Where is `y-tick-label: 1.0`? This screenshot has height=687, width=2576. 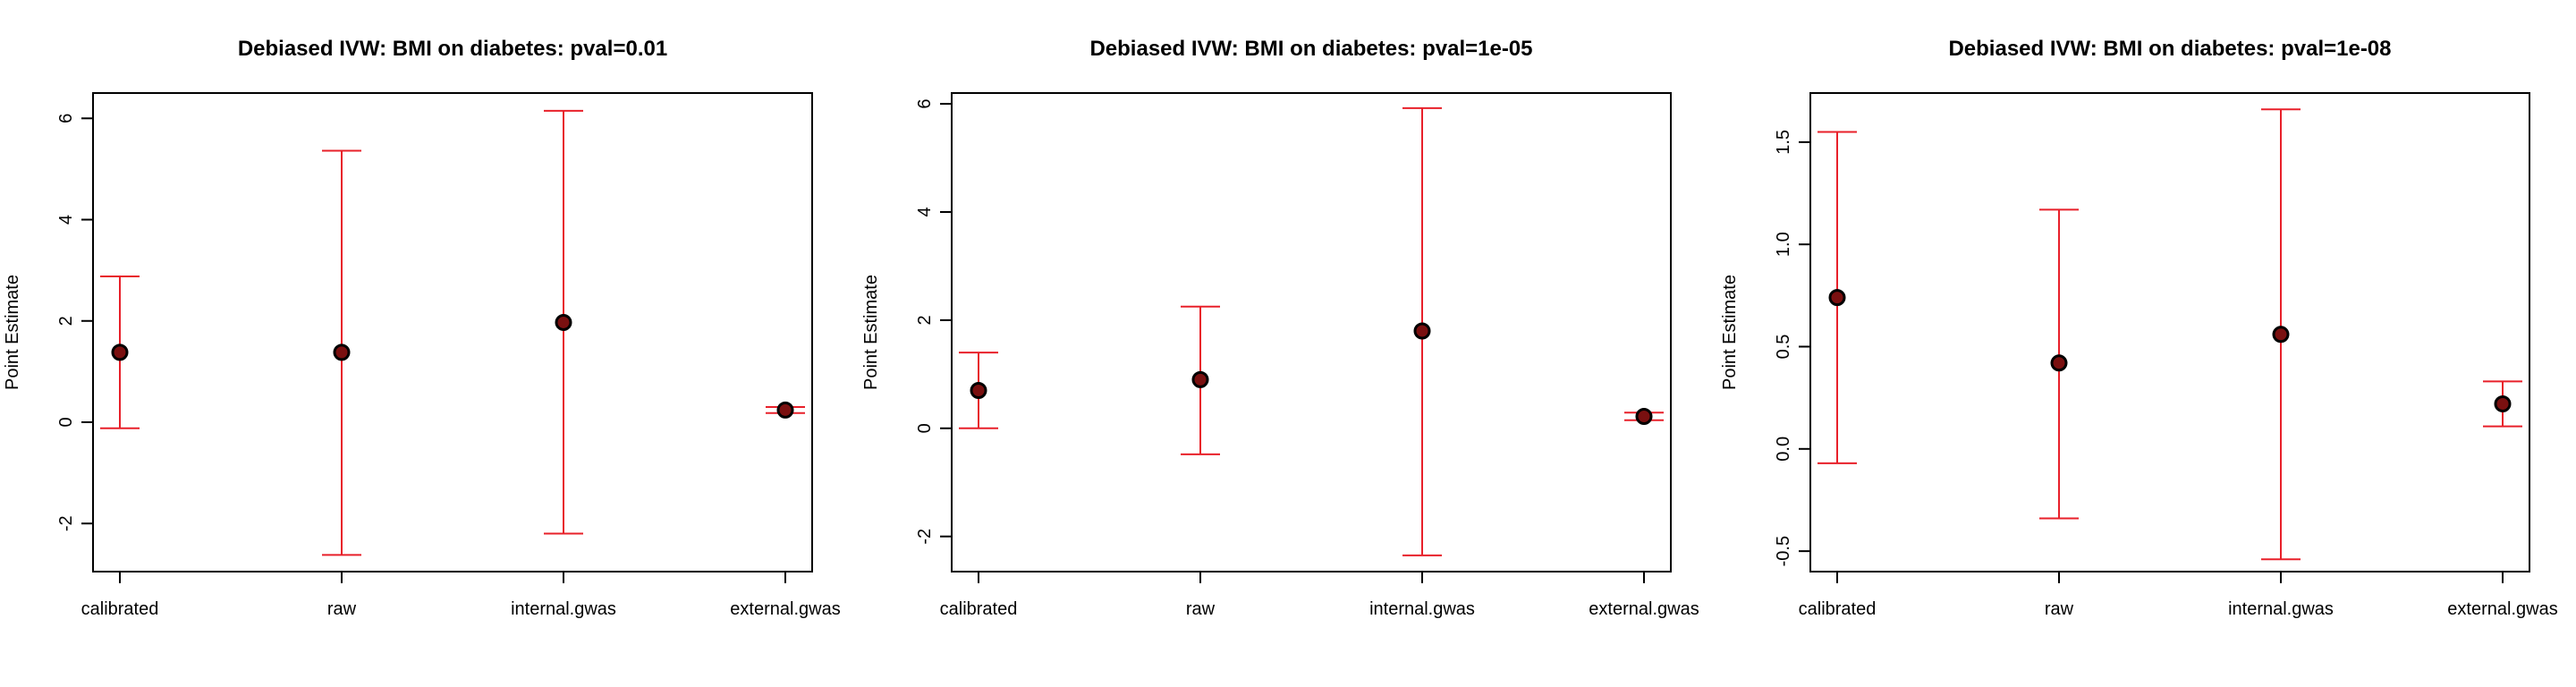 y-tick-label: 1.0 is located at coordinates (1783, 244).